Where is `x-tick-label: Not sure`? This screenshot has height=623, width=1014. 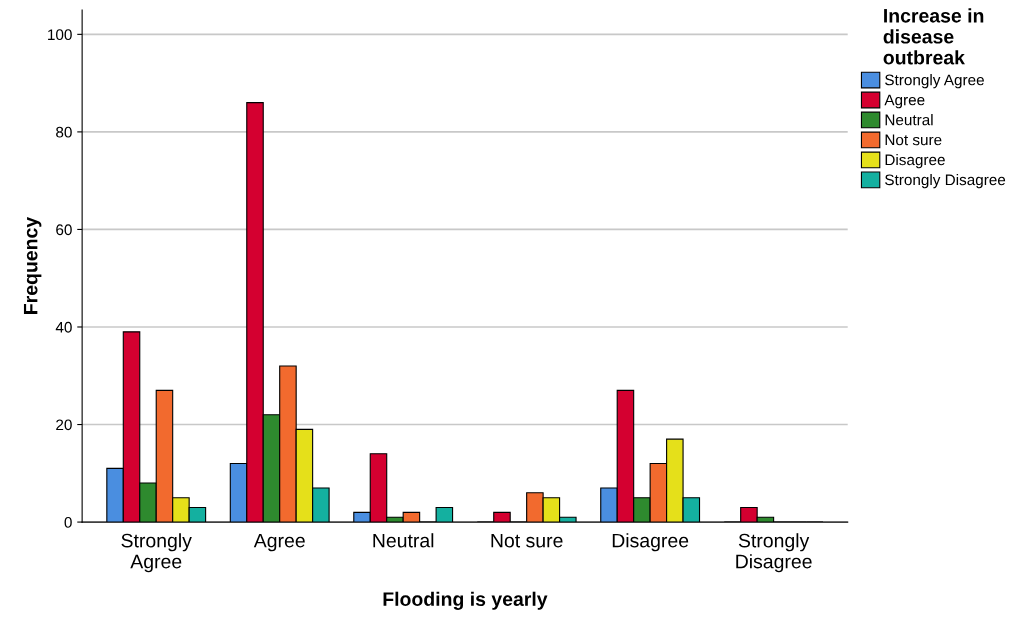 x-tick-label: Not sure is located at coordinates (527, 540).